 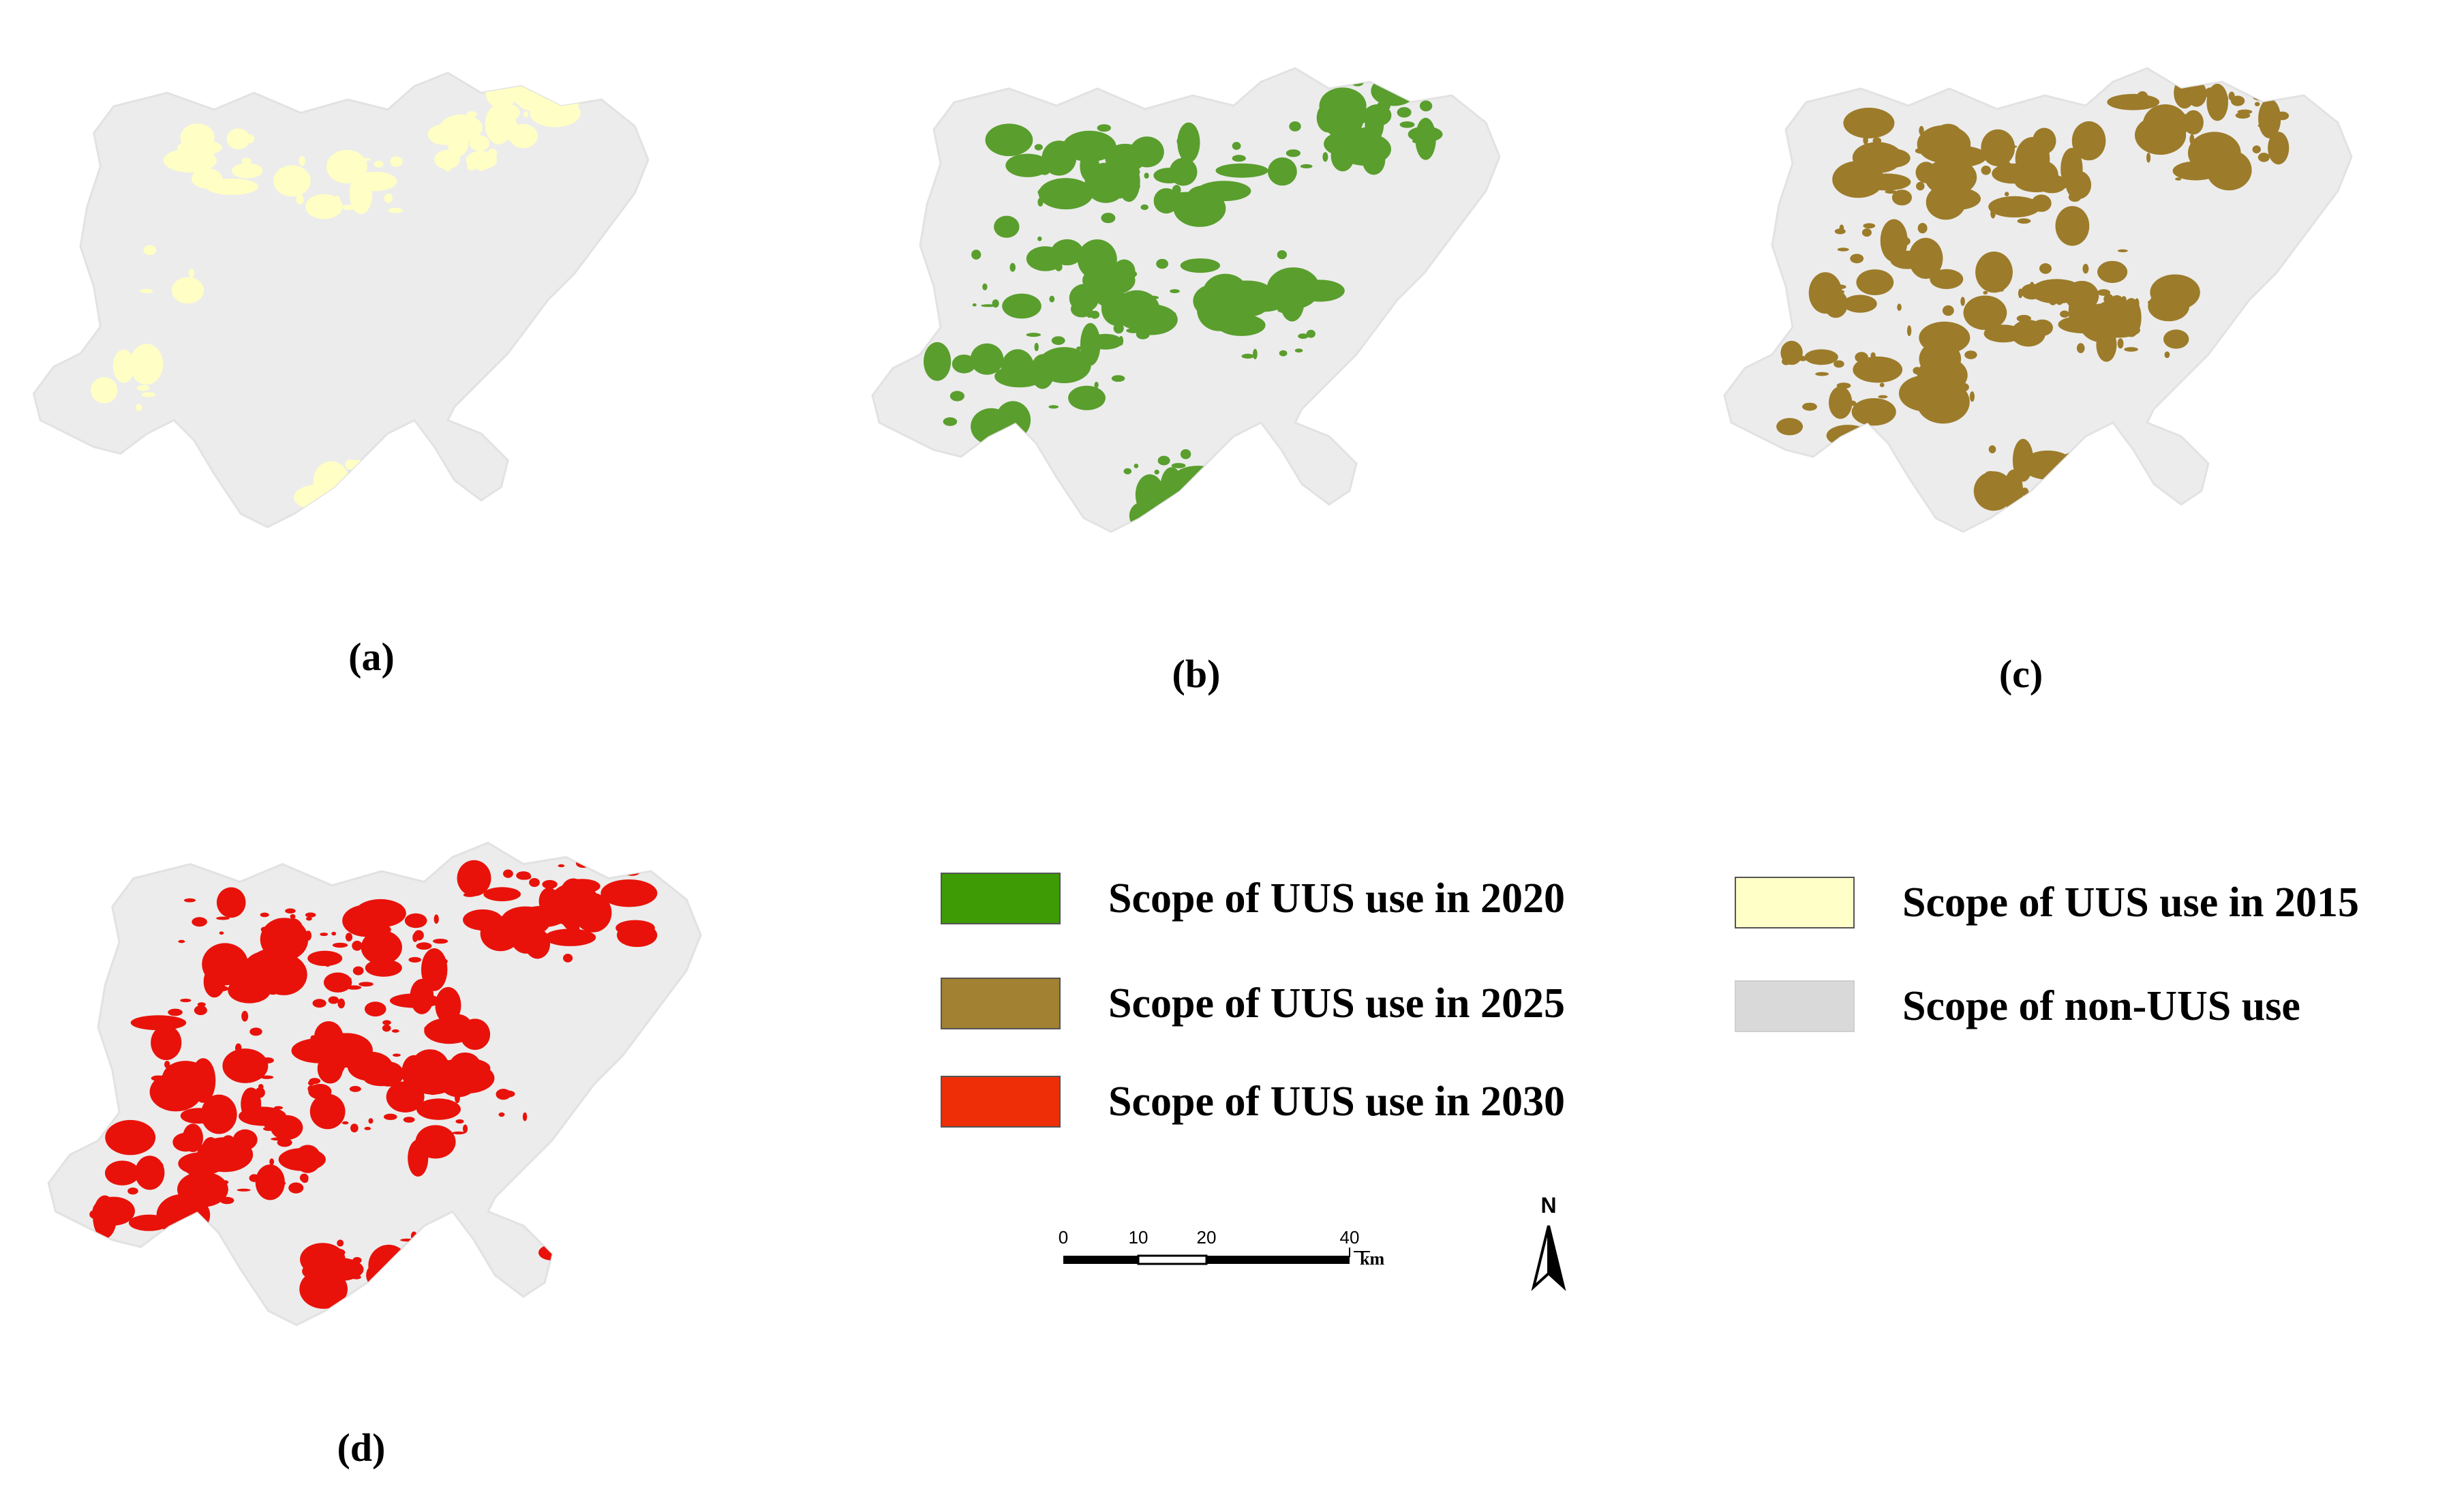 I want to click on scale-tick-label: 20, so click(x=1206, y=1237).